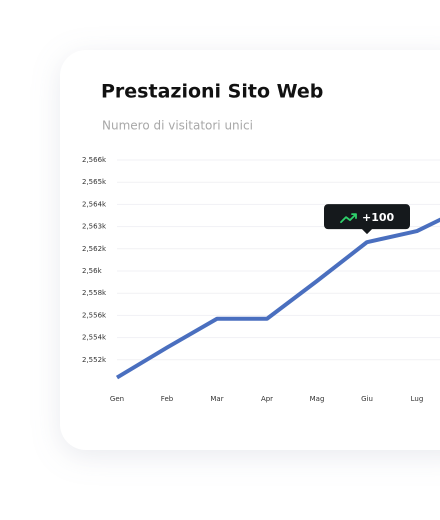  I want to click on x-tick-label: Feb, so click(167, 399).